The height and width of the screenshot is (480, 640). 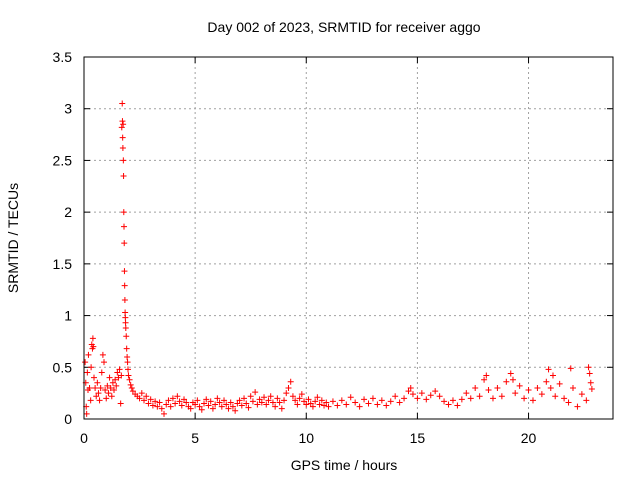 I want to click on x-tick-label: 20, so click(x=529, y=438).